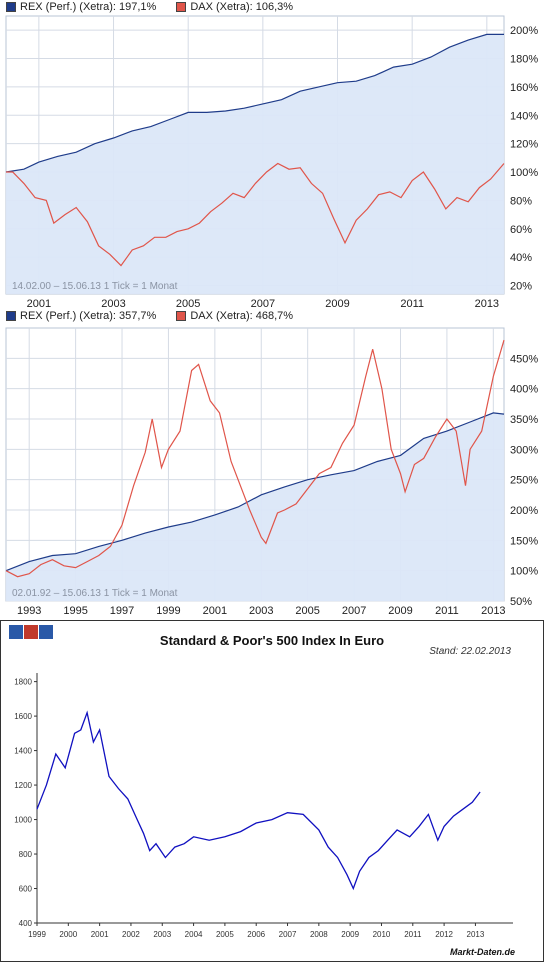  Describe the element at coordinates (354, 611) in the screenshot. I see `x-tick-label-2: 2007` at that location.